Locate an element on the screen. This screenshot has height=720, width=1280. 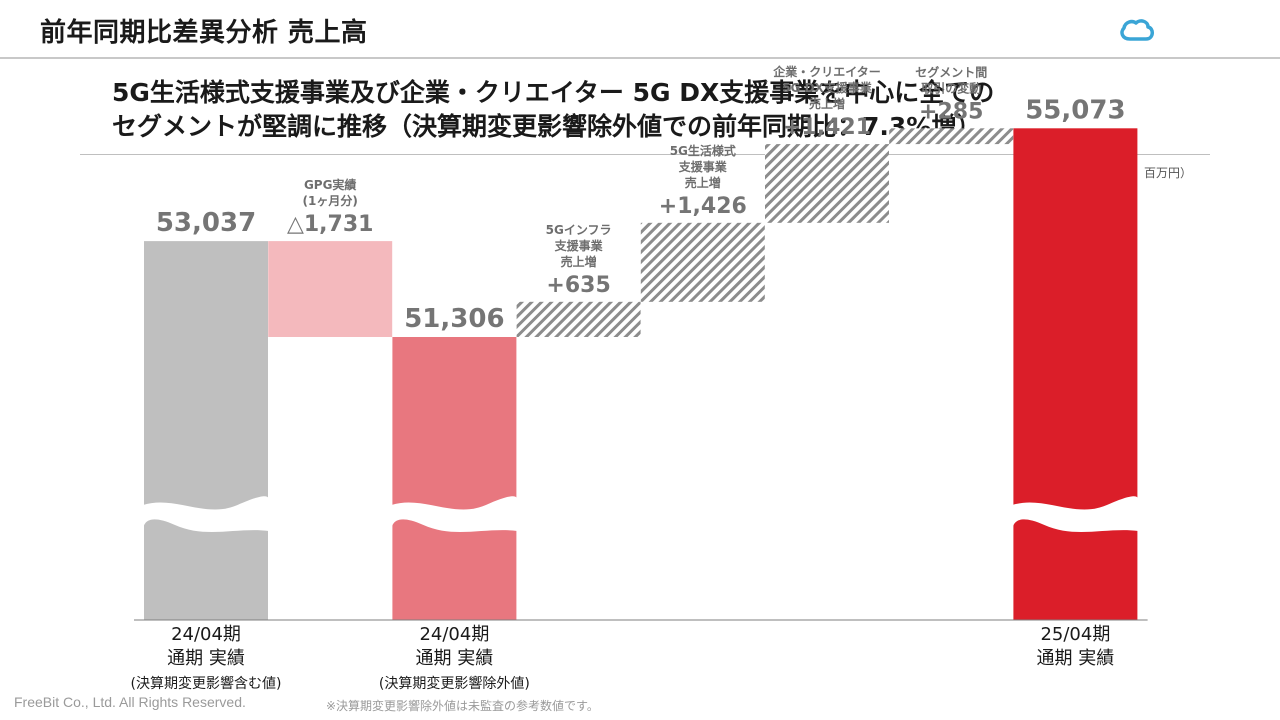
value-label-5: +1,426 is located at coordinates (703, 206).